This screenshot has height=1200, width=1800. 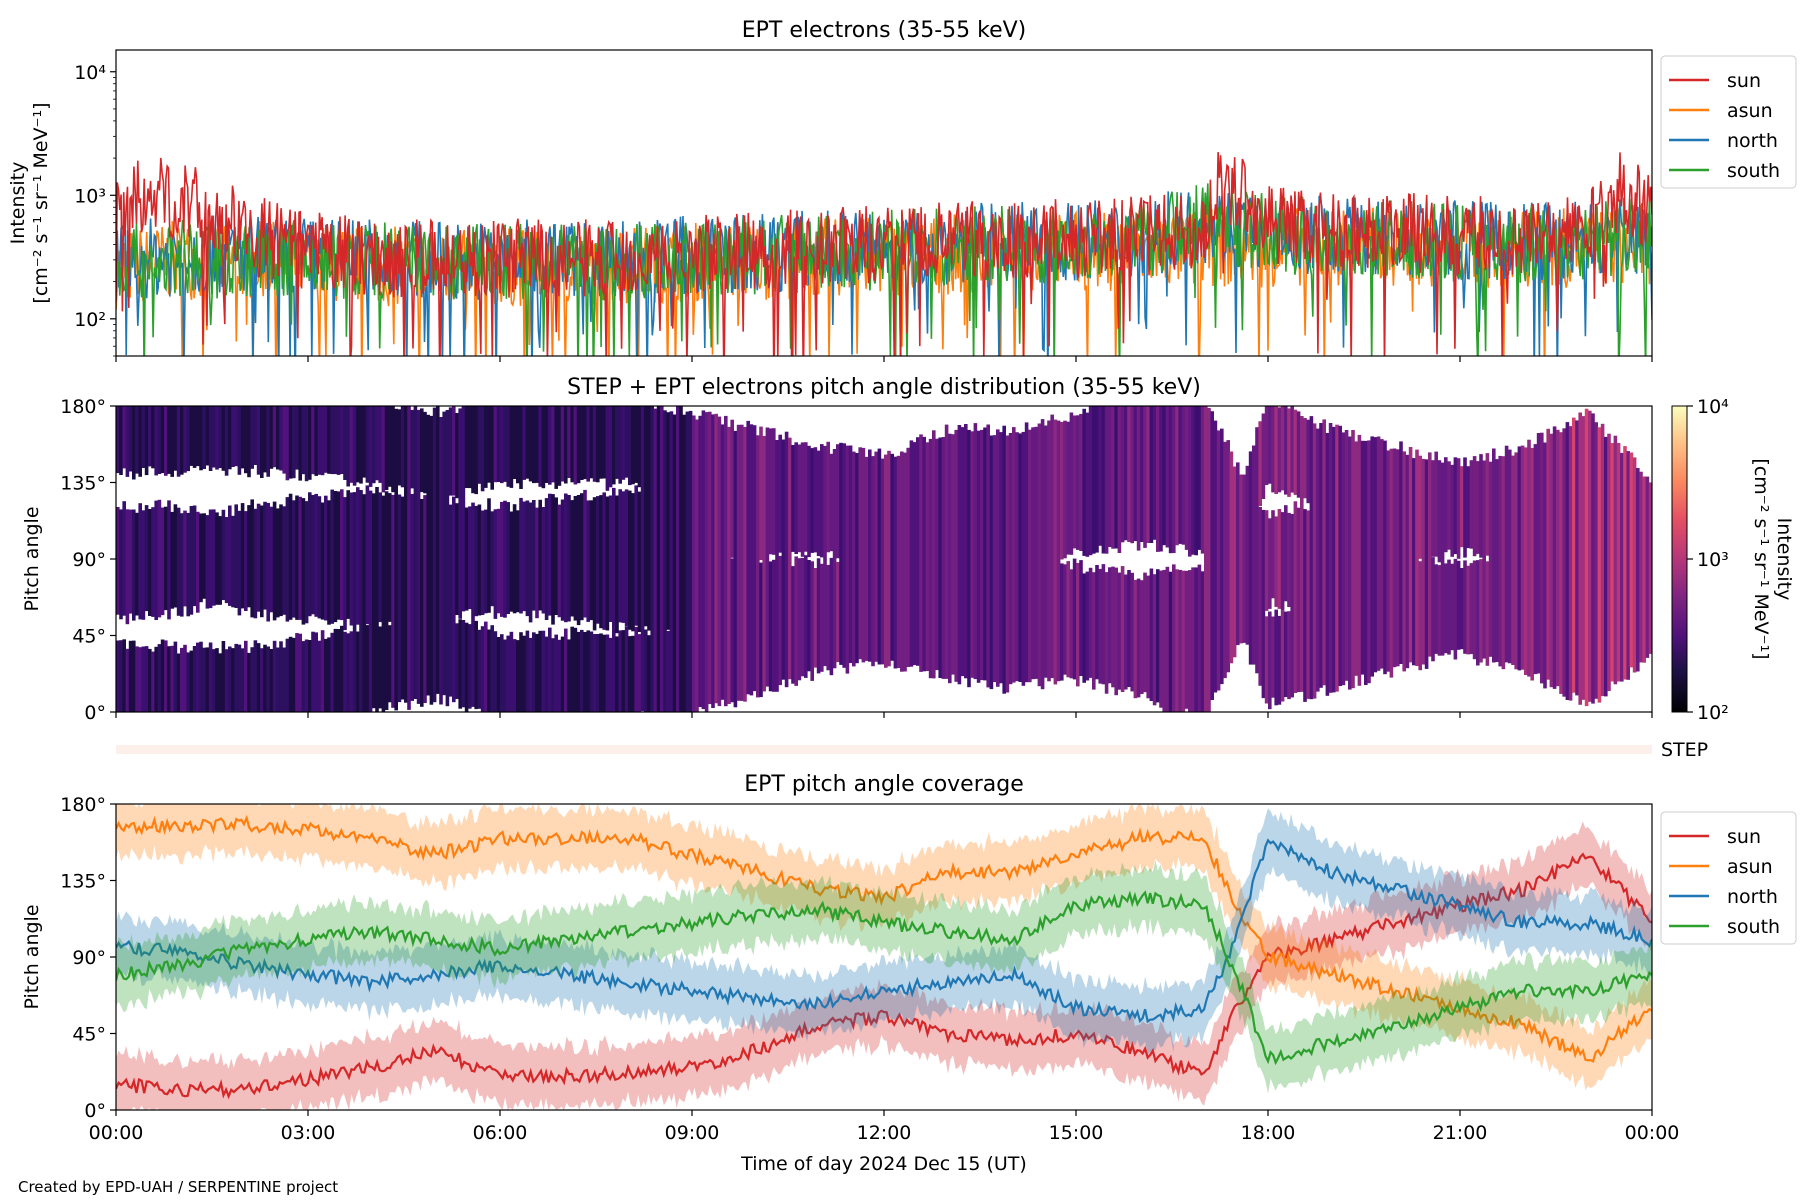 What do you see at coordinates (1750, 867) in the screenshot?
I see `legend-label-asun: asun` at bounding box center [1750, 867].